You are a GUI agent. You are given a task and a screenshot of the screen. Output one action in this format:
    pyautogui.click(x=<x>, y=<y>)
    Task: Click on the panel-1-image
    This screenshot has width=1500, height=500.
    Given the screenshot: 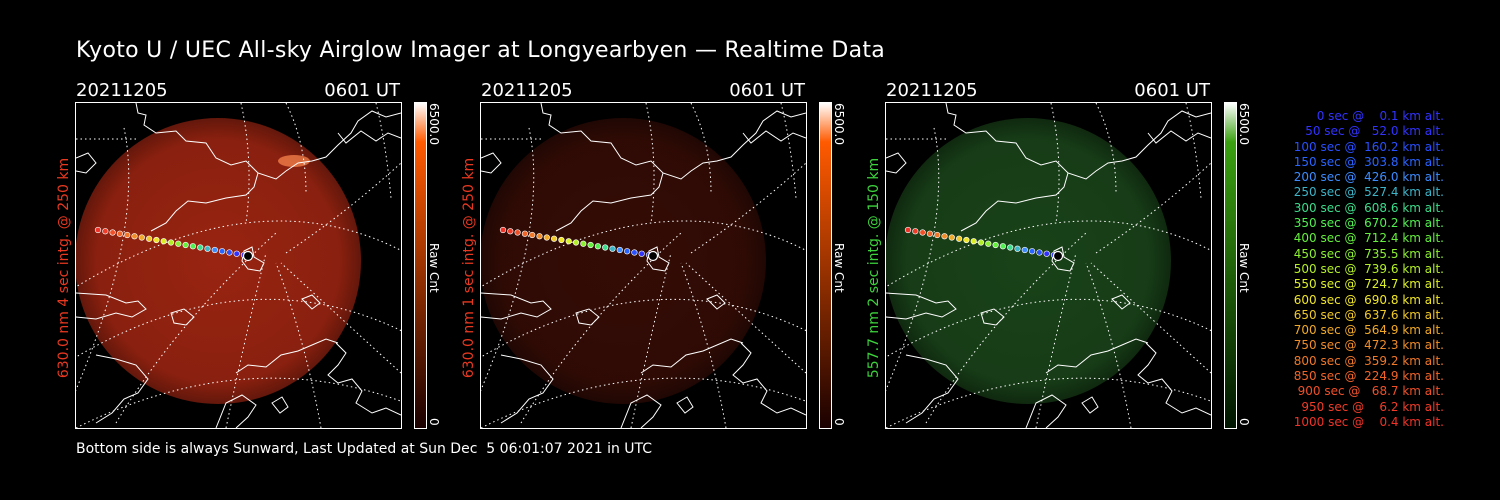 What is the action you would take?
    pyautogui.click(x=238, y=265)
    